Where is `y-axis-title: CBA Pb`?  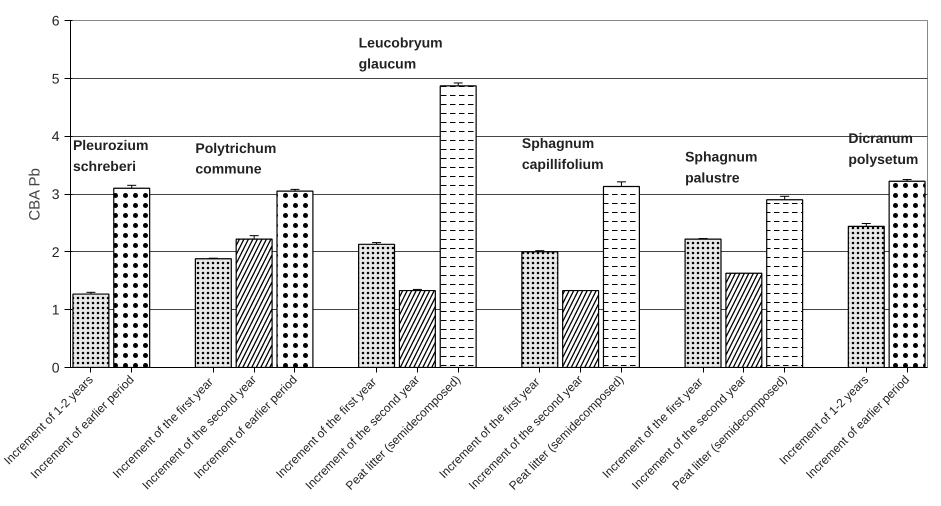 y-axis-title: CBA Pb is located at coordinates (35, 194).